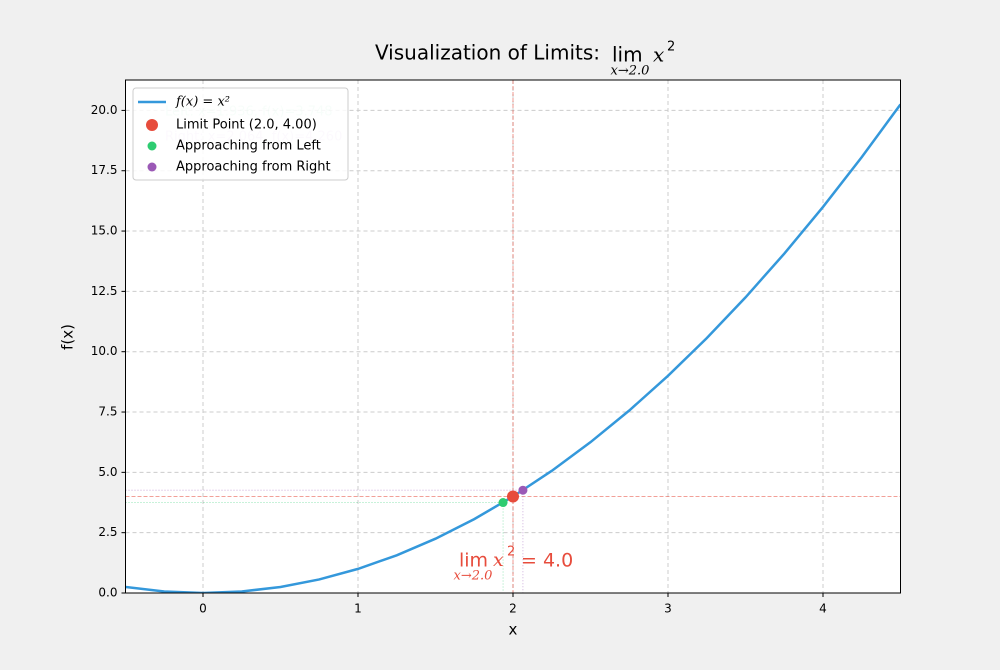 This screenshot has height=670, width=1000. What do you see at coordinates (107, 532) in the screenshot?
I see `y-tick-label: 2.5` at bounding box center [107, 532].